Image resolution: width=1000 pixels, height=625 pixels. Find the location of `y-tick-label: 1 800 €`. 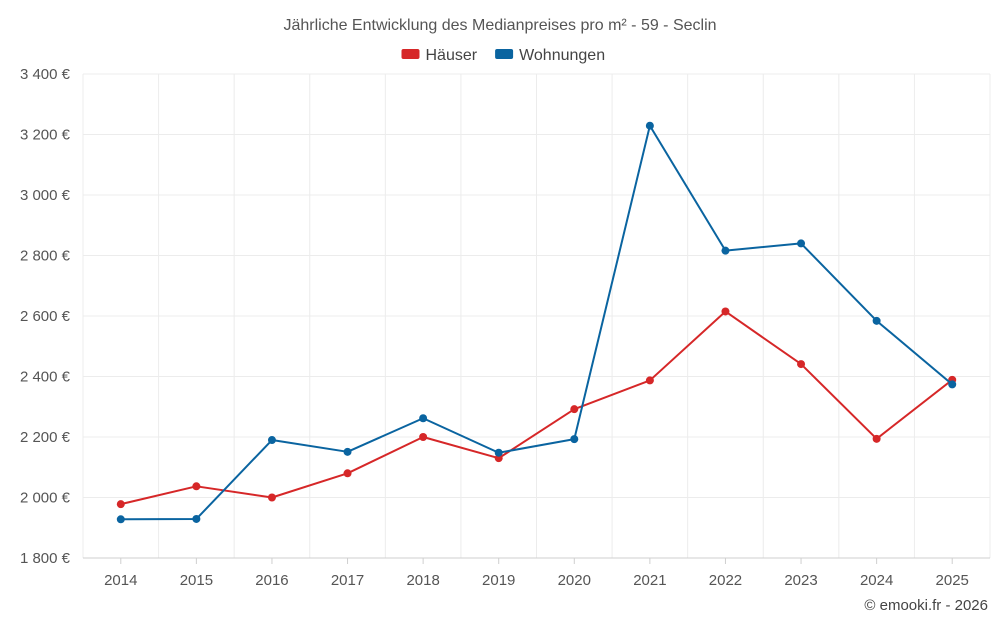

y-tick-label: 1 800 € is located at coordinates (45, 558).